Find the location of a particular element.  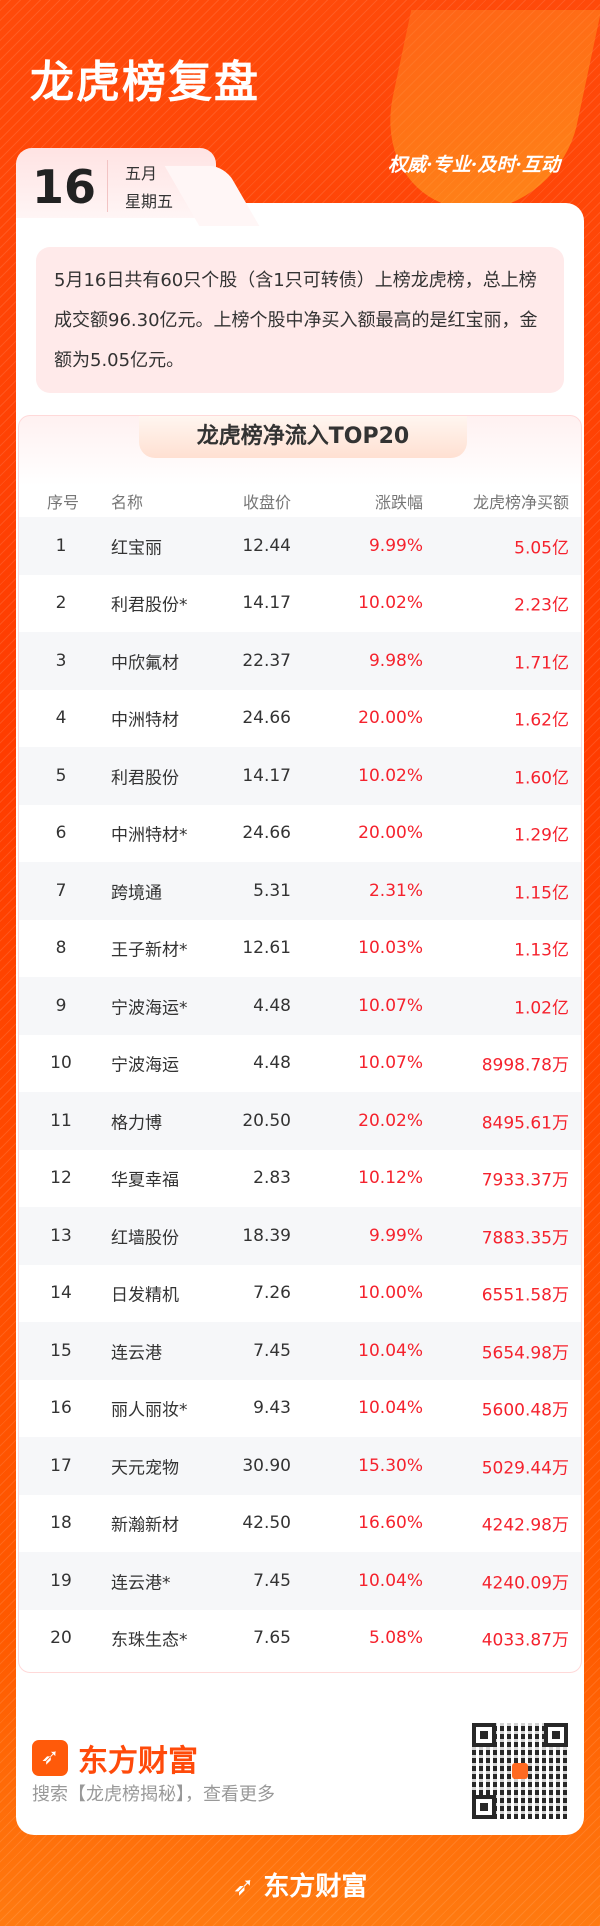

table-row: 18 新瀚新材 42.50 16.60% 4242.98万 is located at coordinates (300, 1524).